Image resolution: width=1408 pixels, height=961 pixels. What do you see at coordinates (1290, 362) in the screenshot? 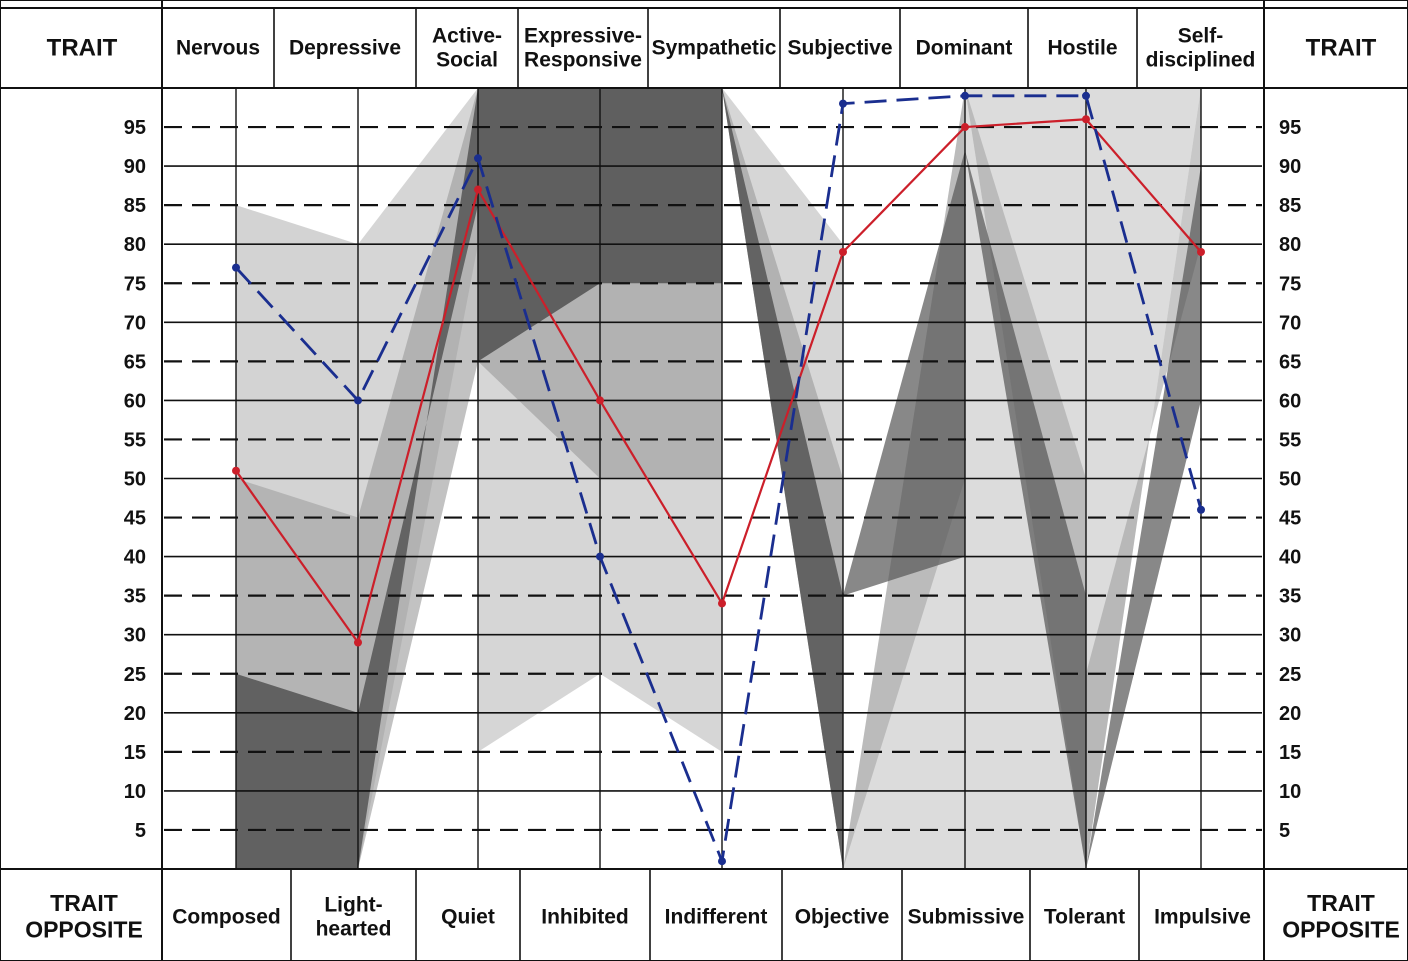
I see `y-tick-right: 65` at bounding box center [1290, 362].